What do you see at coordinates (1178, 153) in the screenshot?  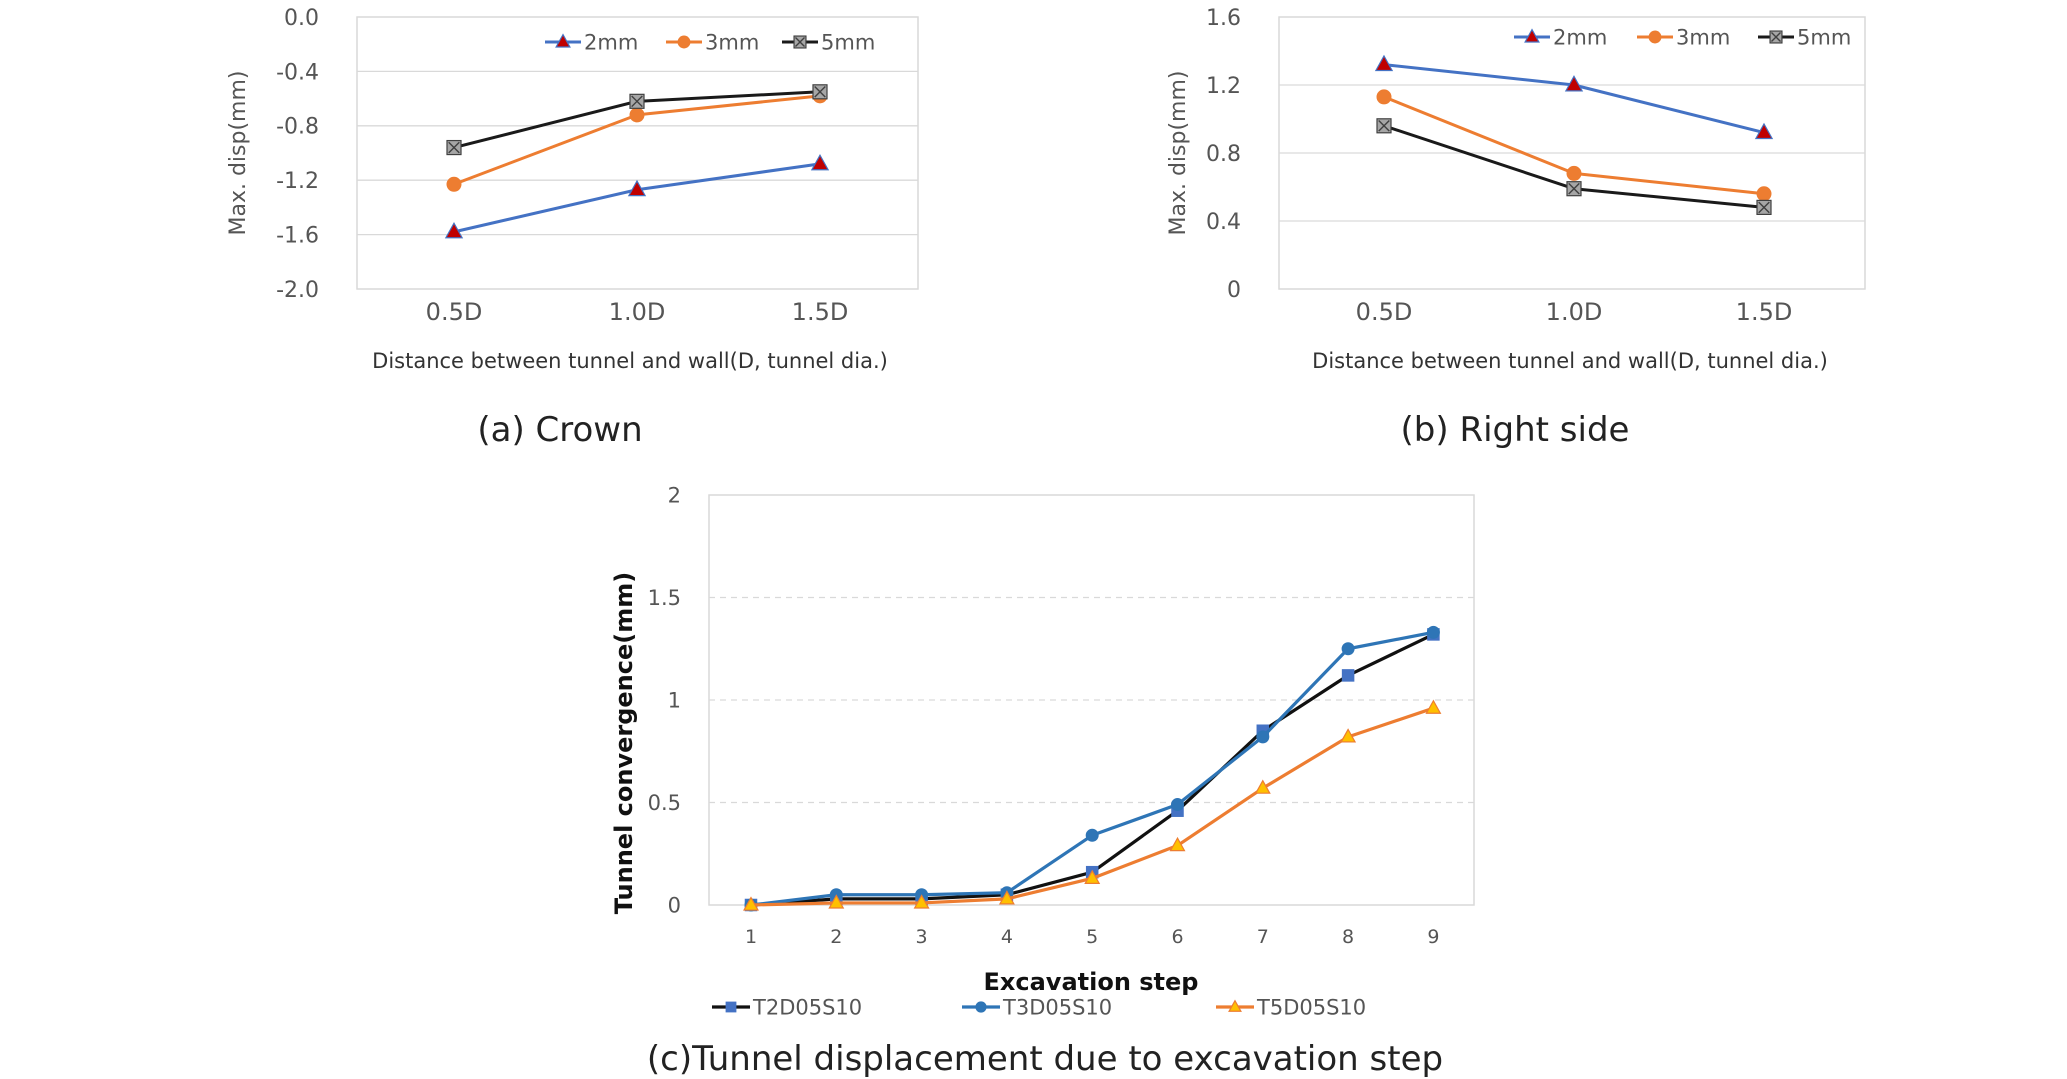 I see `right-y-axis-label: Max. disp(mm)` at bounding box center [1178, 153].